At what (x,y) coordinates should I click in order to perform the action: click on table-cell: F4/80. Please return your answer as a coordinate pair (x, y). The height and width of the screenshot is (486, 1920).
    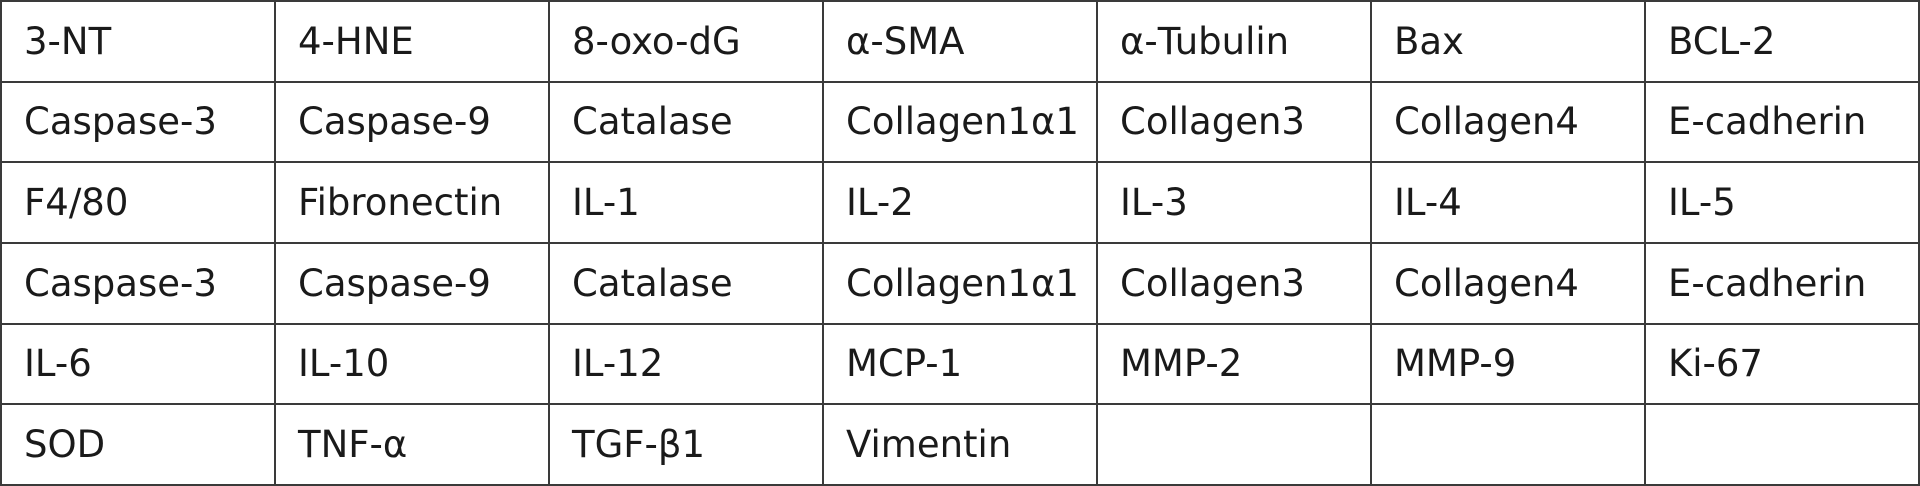
    Looking at the image, I should click on (138, 202).